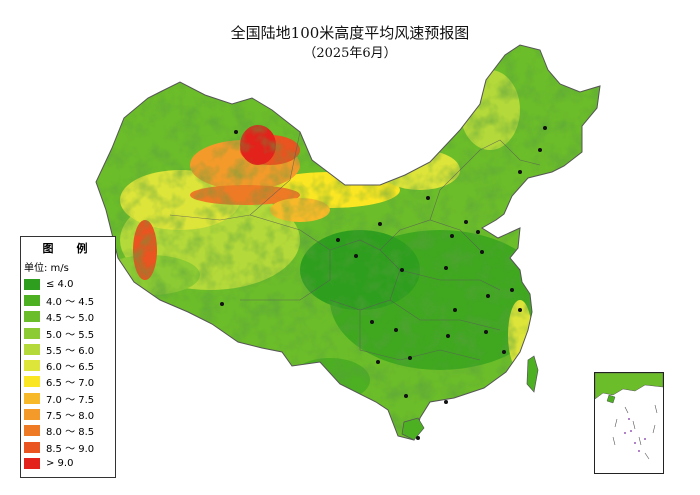 This screenshot has height=495, width=700. I want to click on legend-row: 6.0 ～ 6.5, so click(68, 365).